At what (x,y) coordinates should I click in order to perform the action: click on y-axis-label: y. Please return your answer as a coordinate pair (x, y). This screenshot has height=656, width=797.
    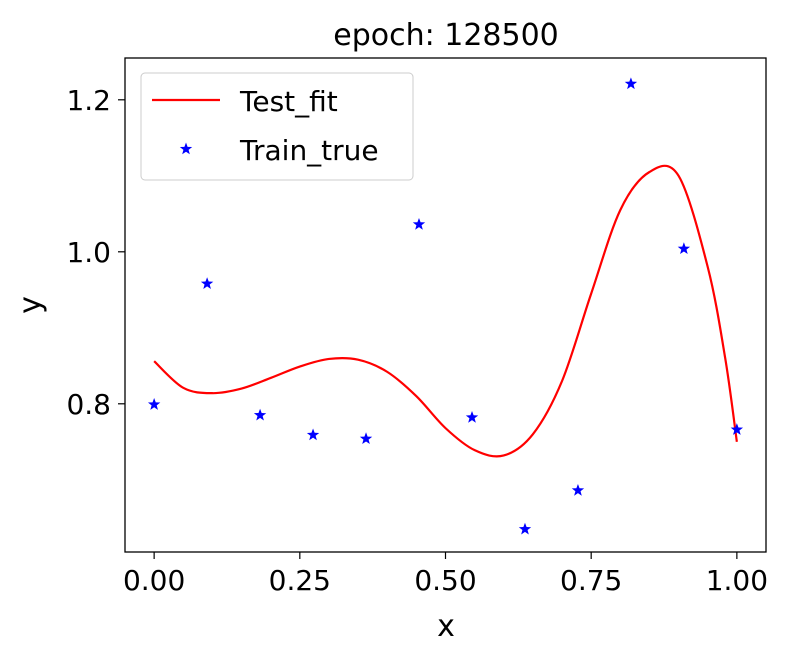
    Looking at the image, I should click on (30, 305).